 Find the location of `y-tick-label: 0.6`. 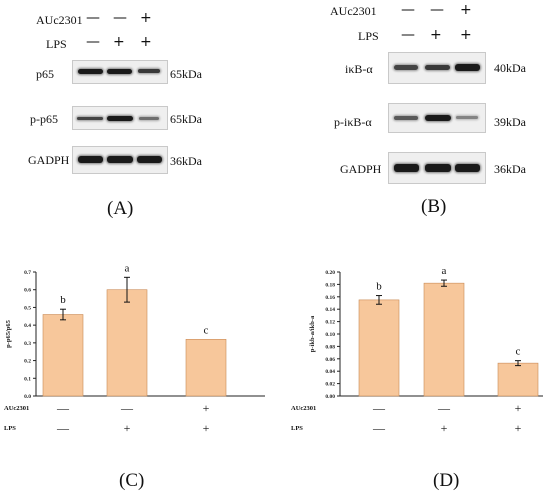

y-tick-label: 0.6 is located at coordinates (27, 291).